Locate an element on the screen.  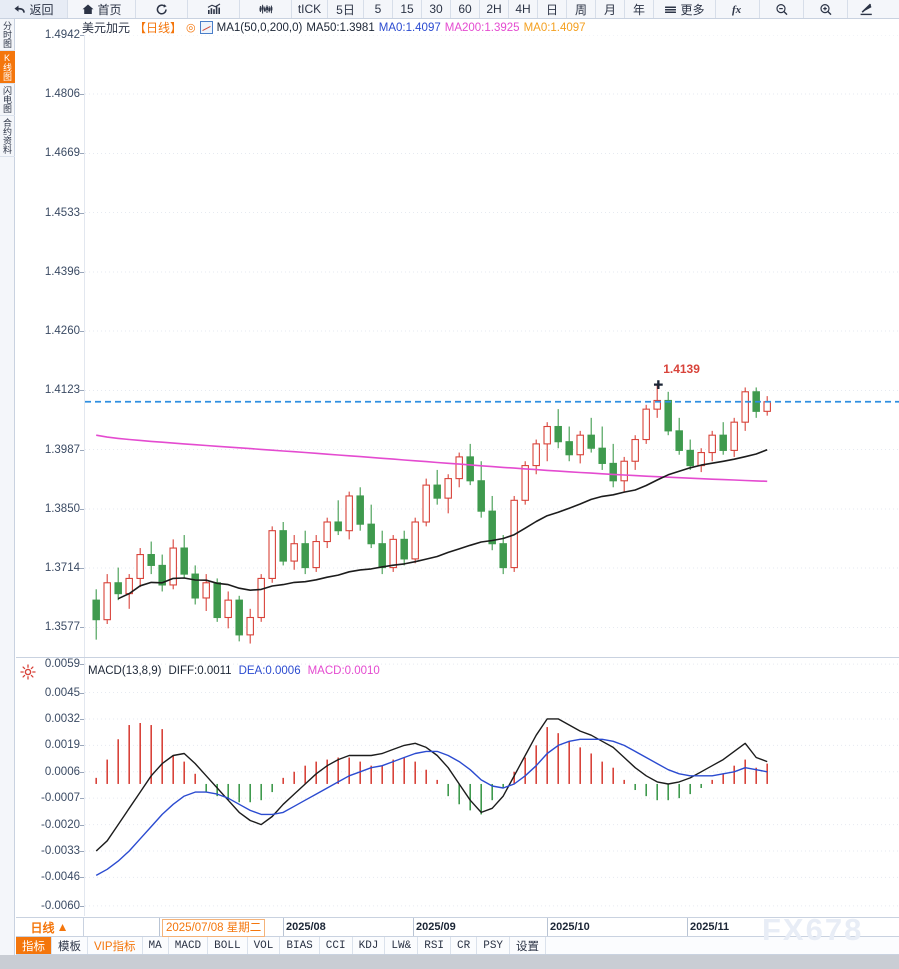
toolbar-item-refresh is located at coordinates (162, 9).